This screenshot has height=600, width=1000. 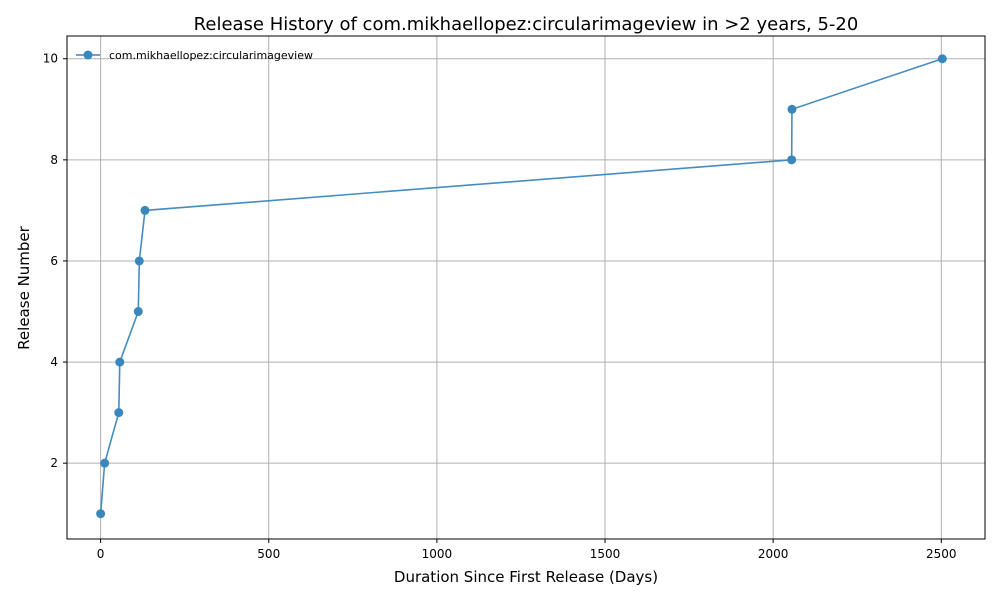 What do you see at coordinates (101, 554) in the screenshot?
I see `x-tick-label: 0` at bounding box center [101, 554].